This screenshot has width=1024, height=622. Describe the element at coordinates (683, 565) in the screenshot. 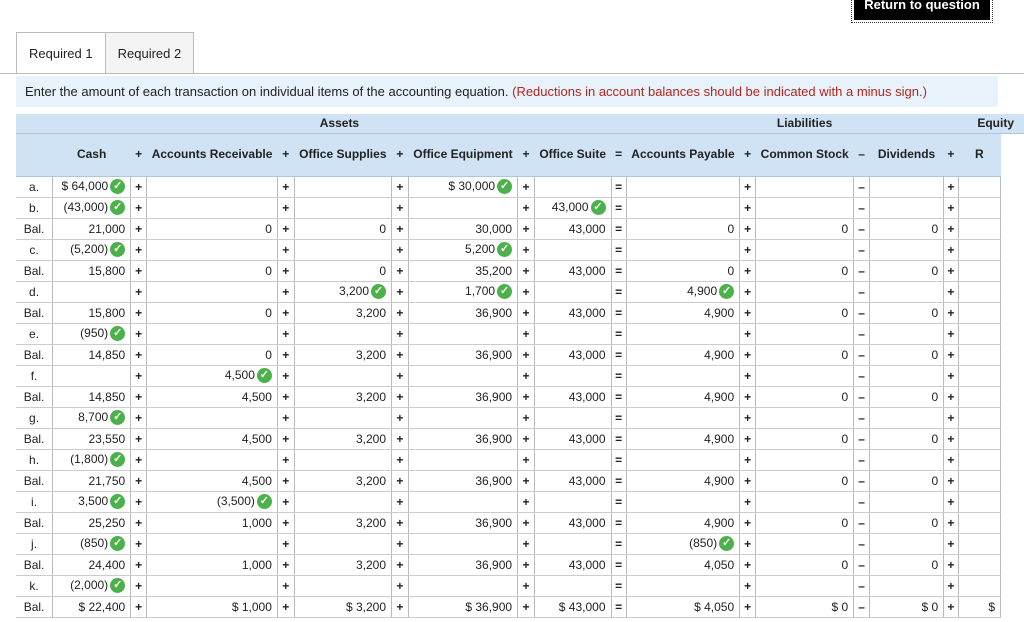

I see `amount-input-accounts-payable: 4,050` at that location.